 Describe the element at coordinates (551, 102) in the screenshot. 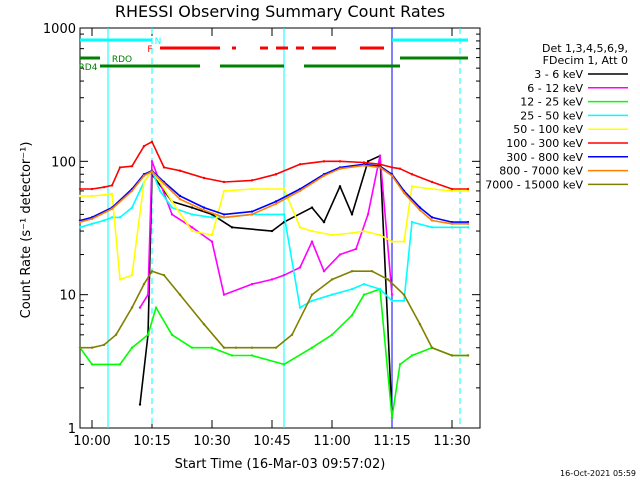

I see `legend-label-2: 12 - 25 keV` at that location.